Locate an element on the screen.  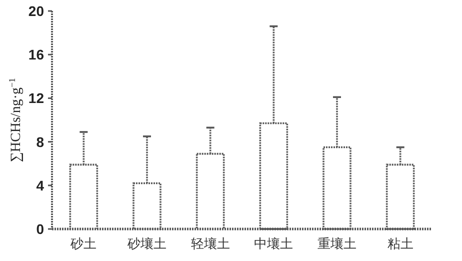
y-tick-label: 20 is located at coordinates (36, 11).